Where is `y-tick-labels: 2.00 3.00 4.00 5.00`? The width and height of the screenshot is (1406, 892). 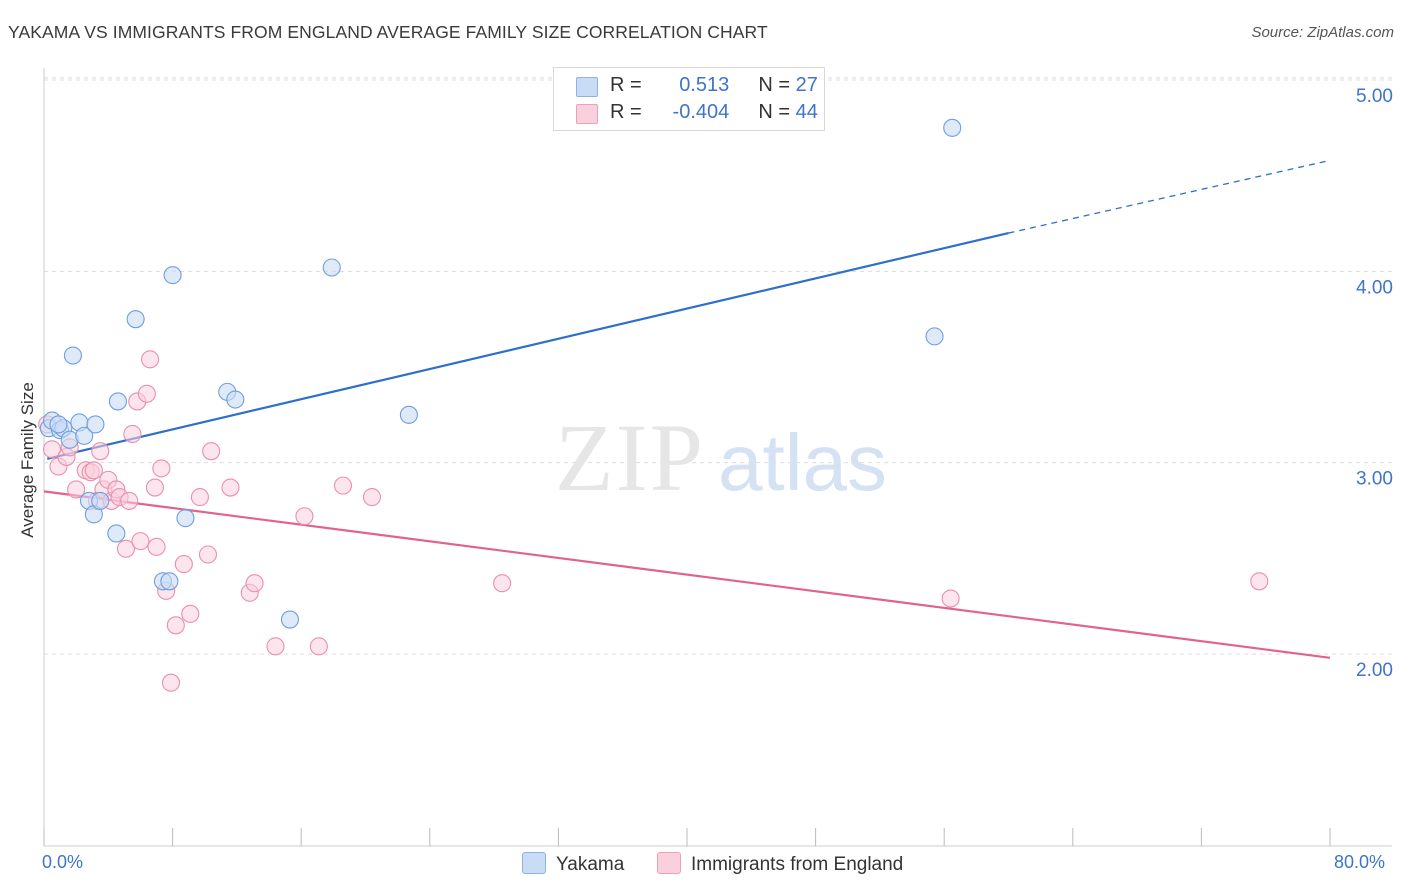 y-tick-labels: 2.00 3.00 4.00 5.00 is located at coordinates (1374, 383).